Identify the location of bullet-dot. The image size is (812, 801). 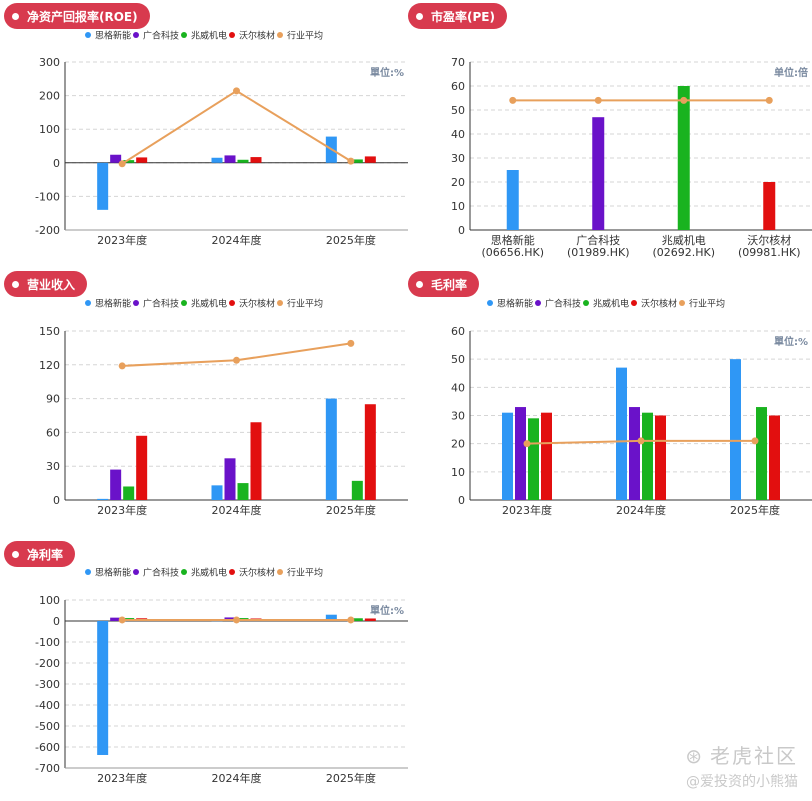
(419, 284).